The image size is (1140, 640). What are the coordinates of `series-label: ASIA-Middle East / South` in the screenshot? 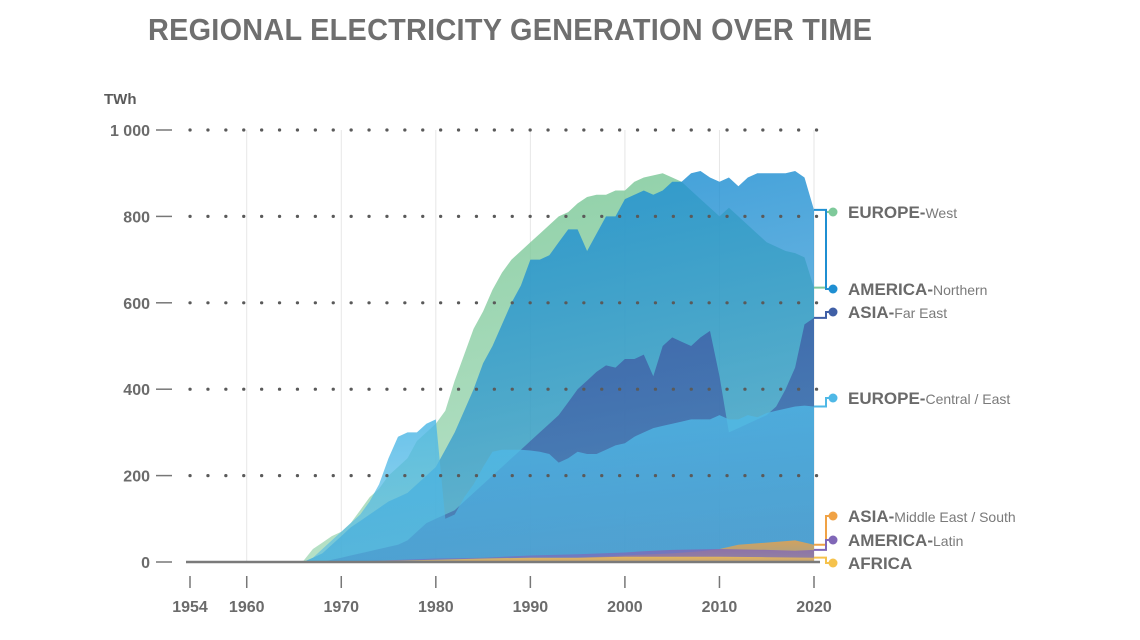 It's located at (932, 516).